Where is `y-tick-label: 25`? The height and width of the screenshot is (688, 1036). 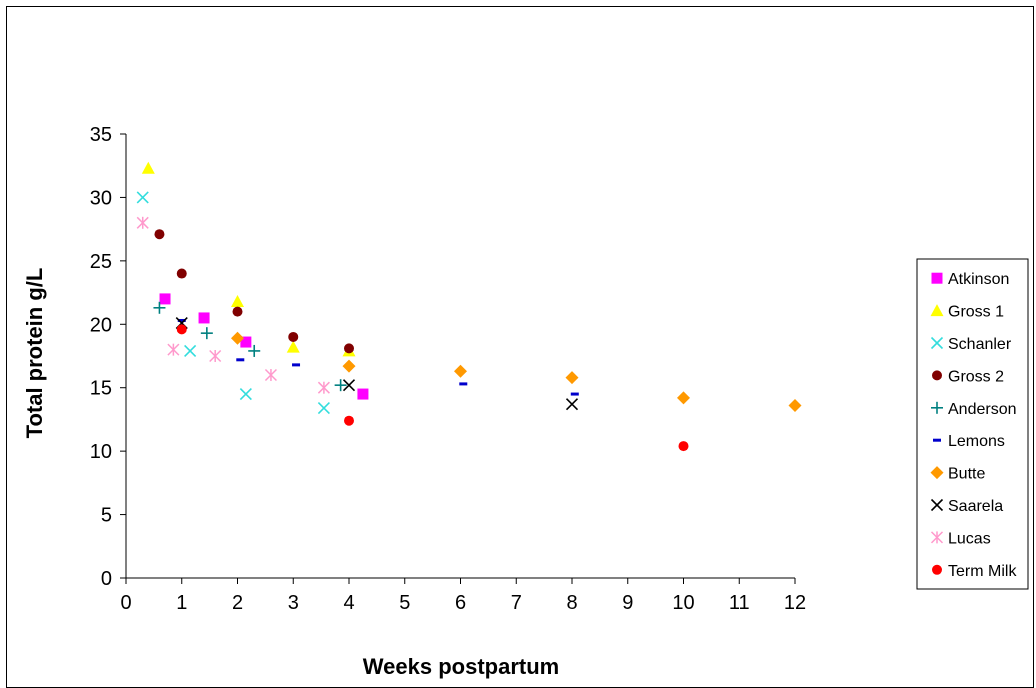
y-tick-label: 25 is located at coordinates (101, 262).